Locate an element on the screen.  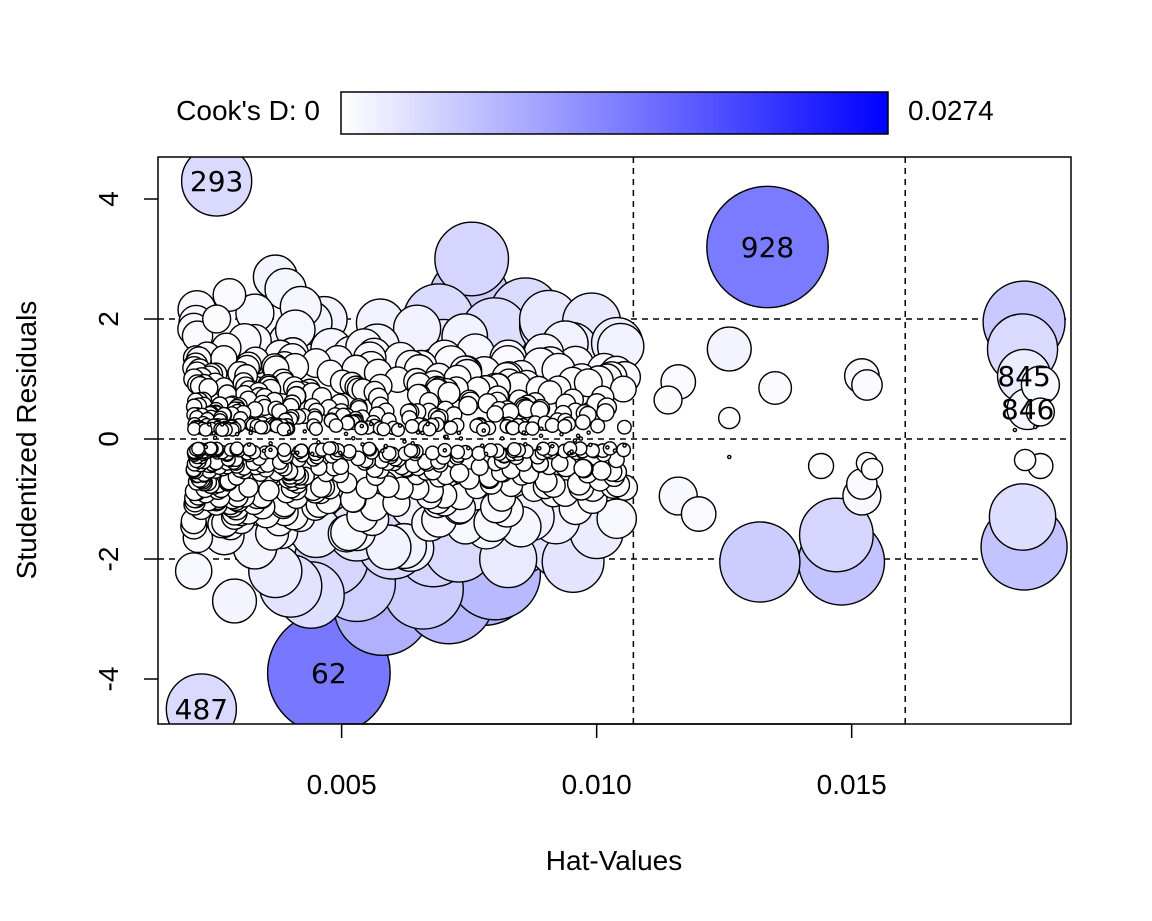
y-axis-label: Studentized Residuals is located at coordinates (26, 440).